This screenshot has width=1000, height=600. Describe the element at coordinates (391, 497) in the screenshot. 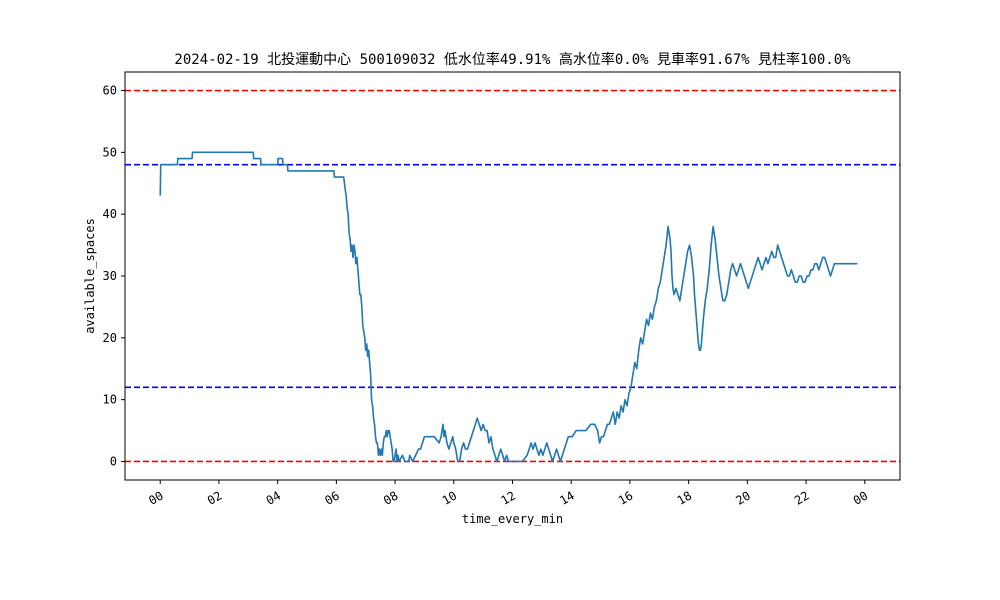

I see `x-tick-label: 08` at that location.